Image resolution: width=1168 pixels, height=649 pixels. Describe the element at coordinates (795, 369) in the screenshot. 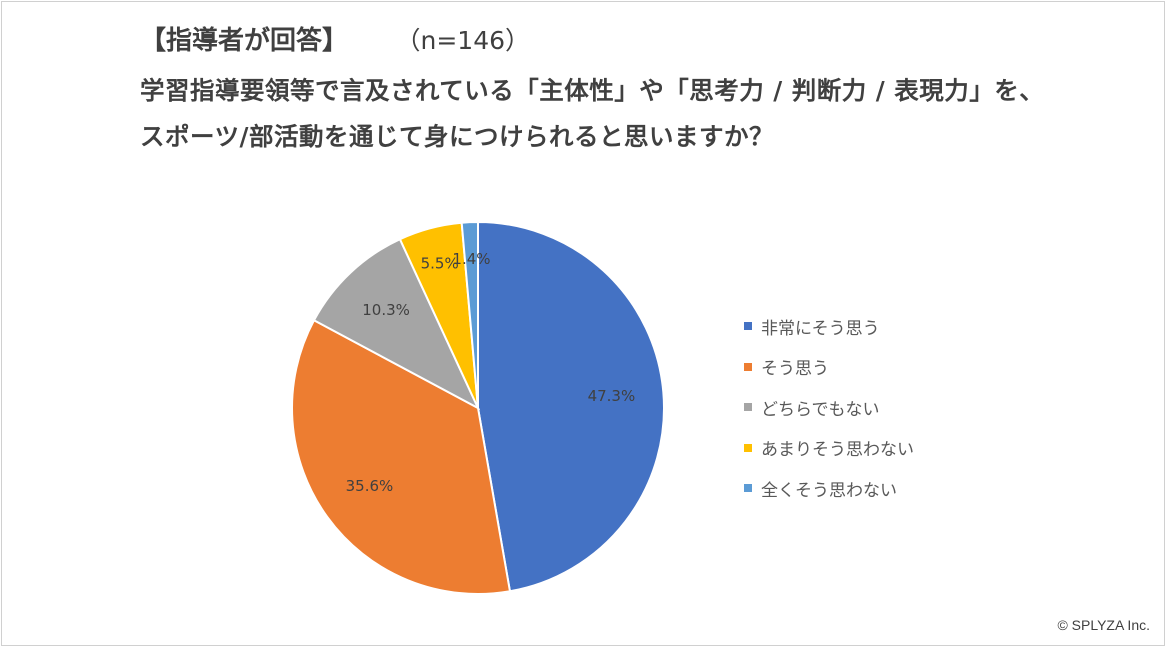

I see `legend-label: そう思う` at that location.